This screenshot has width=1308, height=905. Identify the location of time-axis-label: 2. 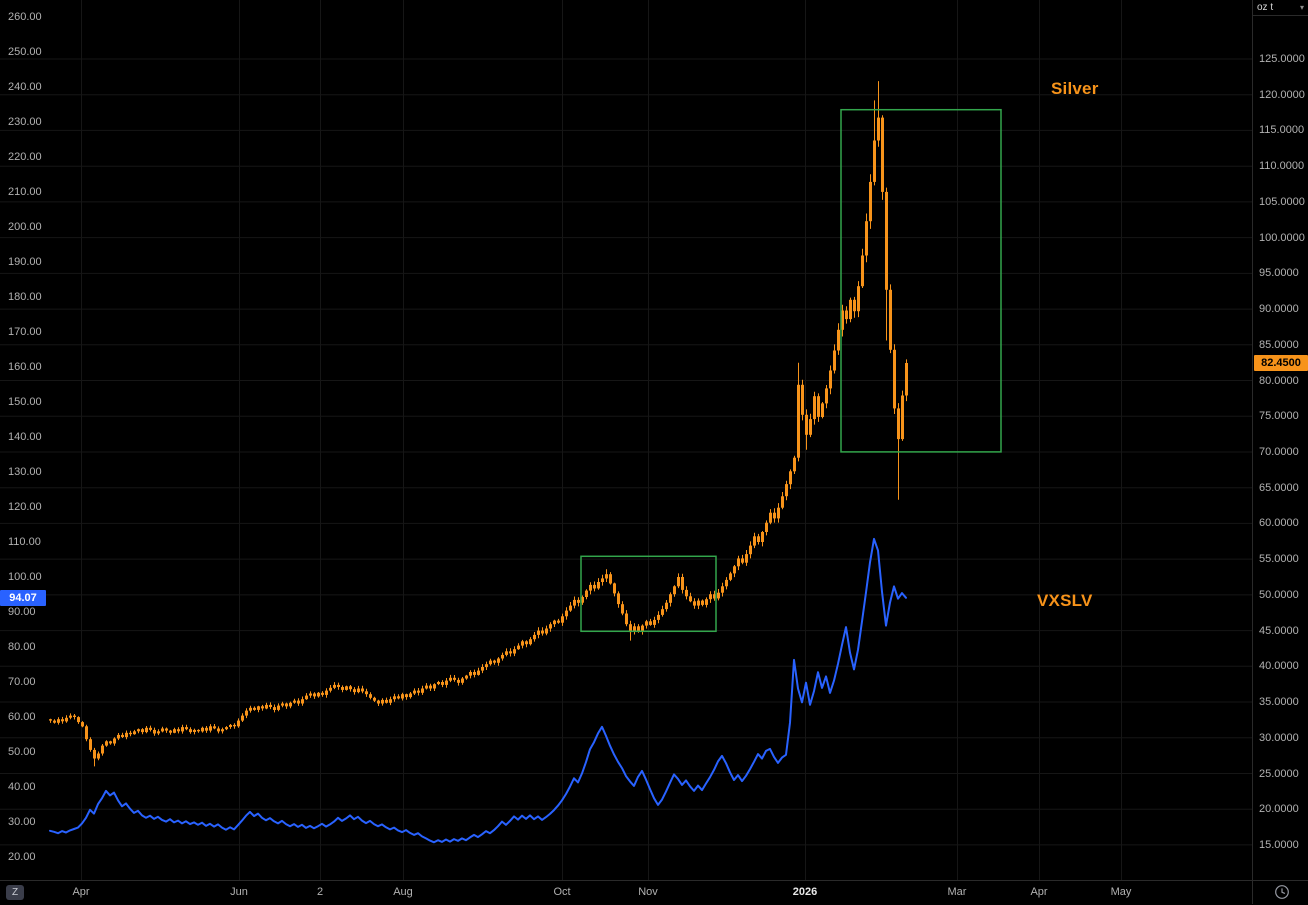
(320, 892).